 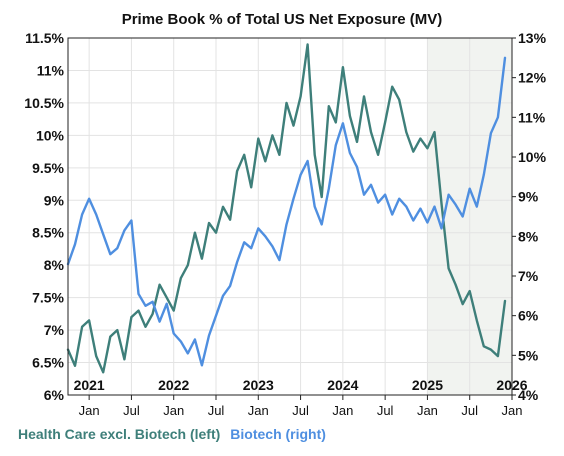 I want to click on year-label: 2023, so click(x=258, y=385).